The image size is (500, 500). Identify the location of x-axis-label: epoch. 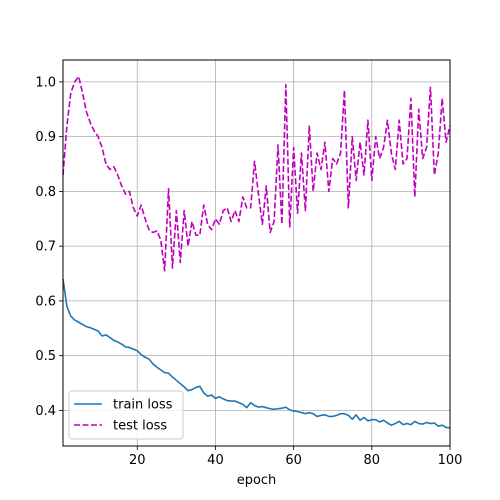
(257, 480).